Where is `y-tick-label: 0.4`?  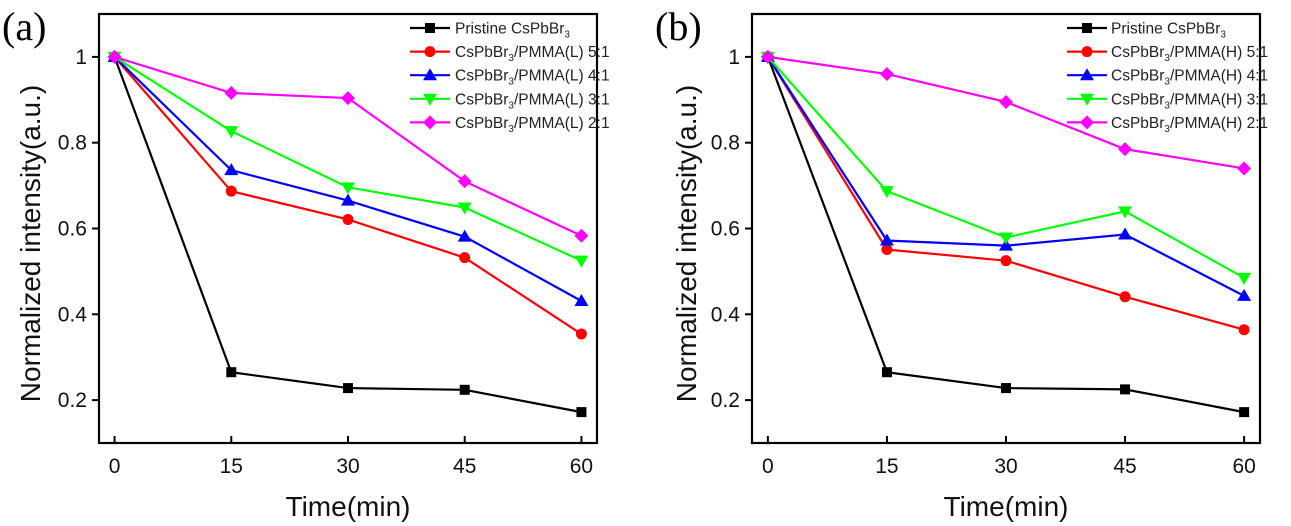
y-tick-label: 0.4 is located at coordinates (726, 314).